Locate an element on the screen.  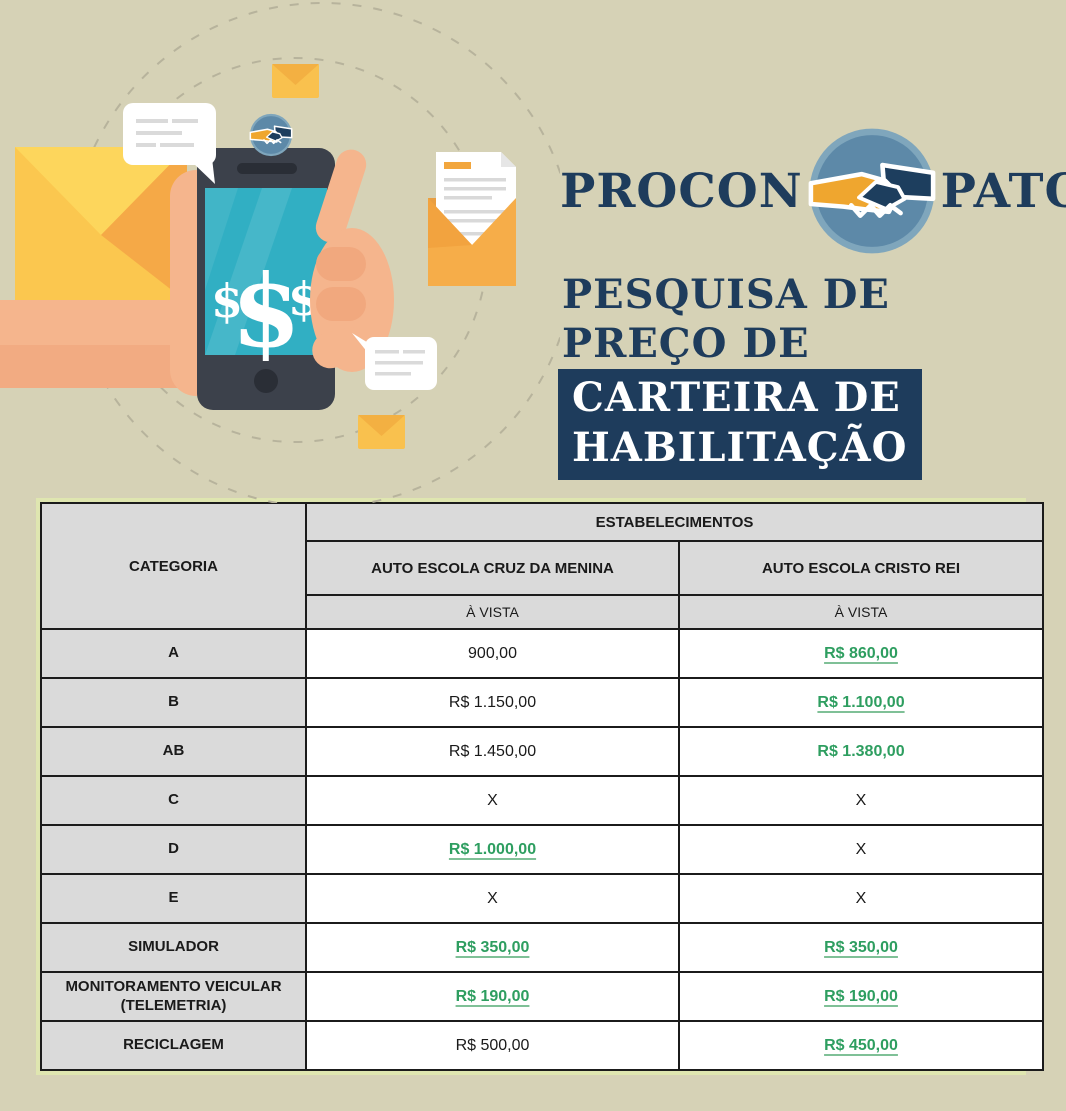
price-cell: 900,00 is located at coordinates (492, 653).